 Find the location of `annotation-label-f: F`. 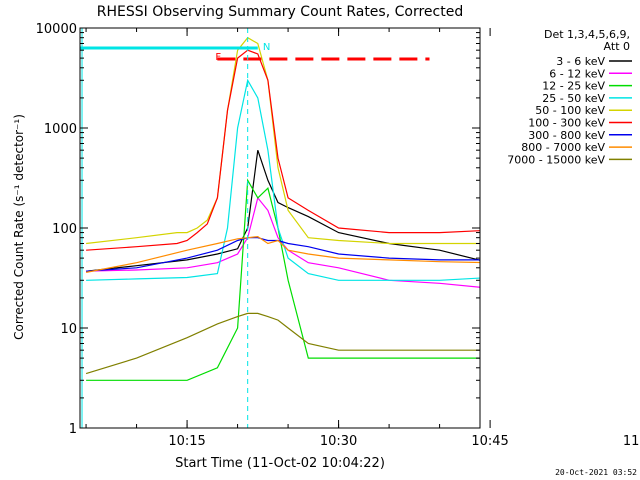

annotation-label-f: F is located at coordinates (218, 57).